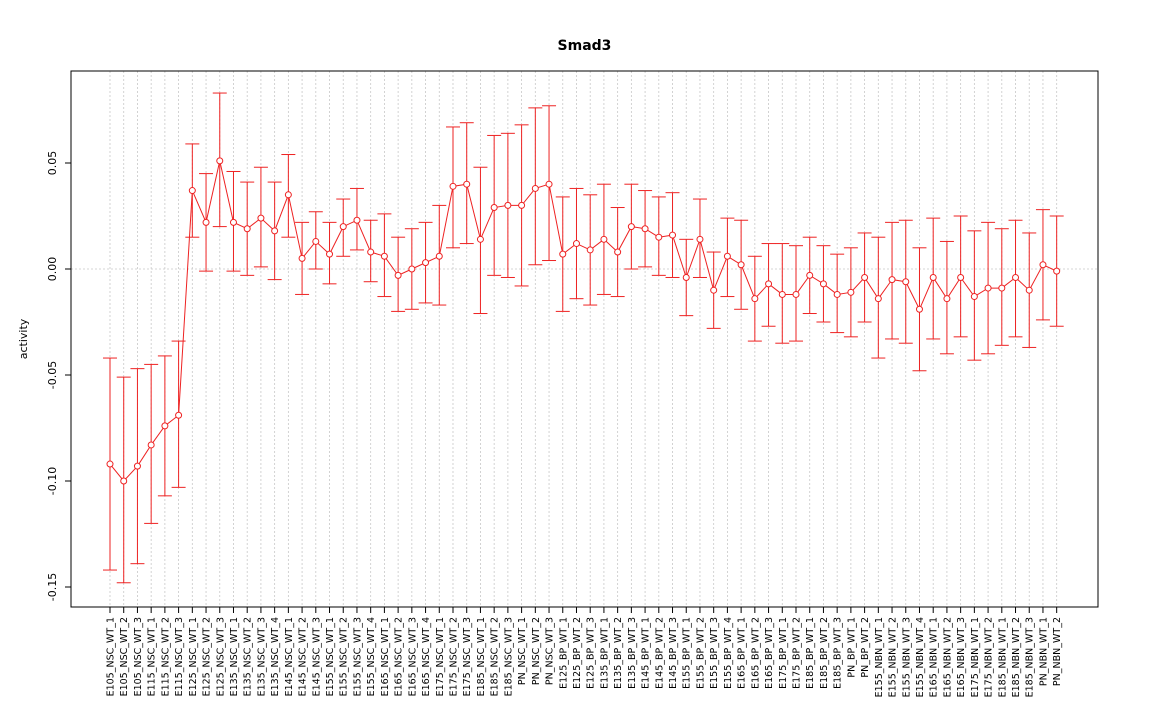  Describe the element at coordinates (275, 656) in the screenshot. I see `x-tick-label: E135_NSC_WT_4` at that location.